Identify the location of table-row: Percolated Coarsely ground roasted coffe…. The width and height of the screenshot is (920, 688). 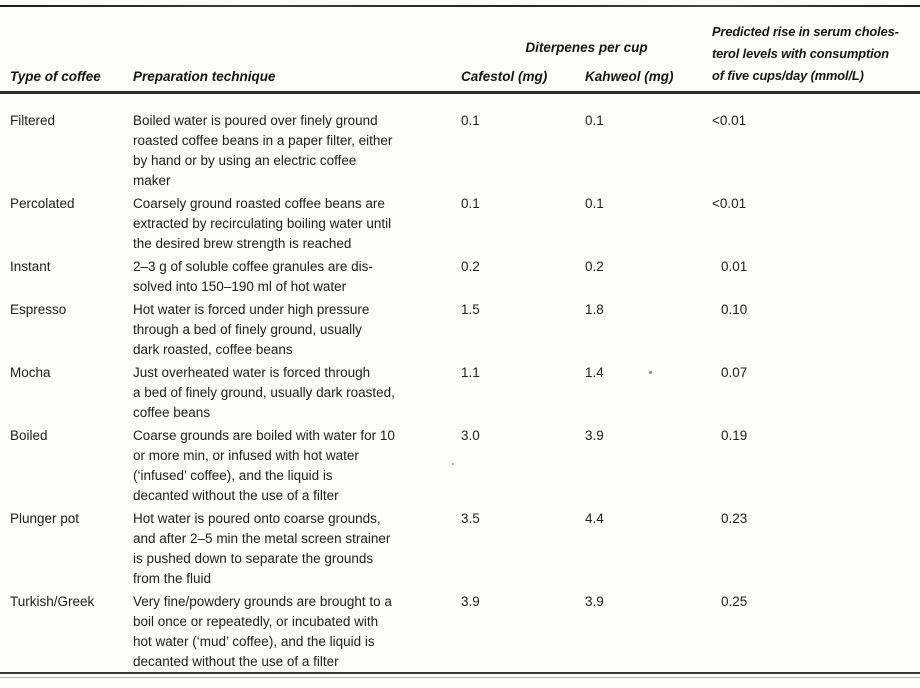
(460, 222).